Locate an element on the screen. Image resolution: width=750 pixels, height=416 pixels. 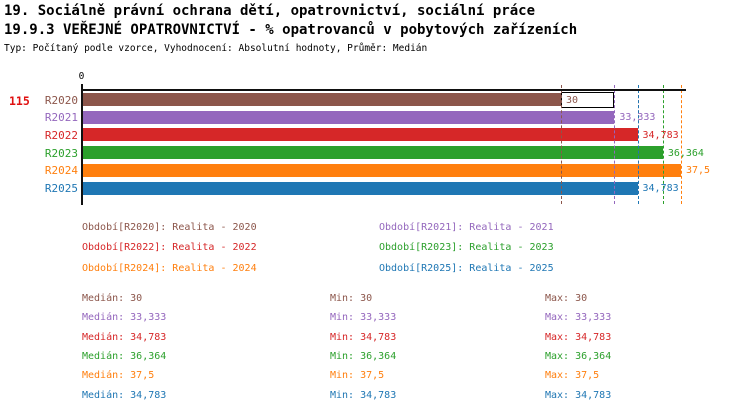
indicator-number: 115 is located at coordinates (19, 101).